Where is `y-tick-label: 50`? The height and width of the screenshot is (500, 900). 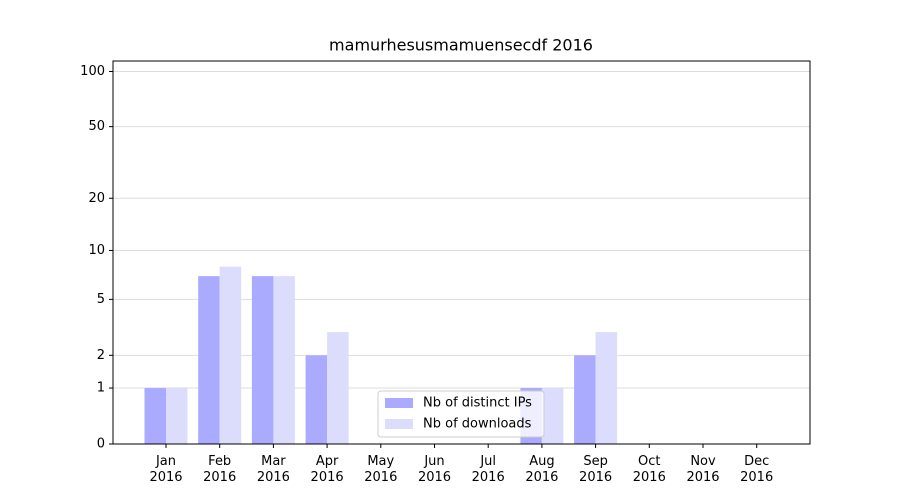 y-tick-label: 50 is located at coordinates (96, 126).